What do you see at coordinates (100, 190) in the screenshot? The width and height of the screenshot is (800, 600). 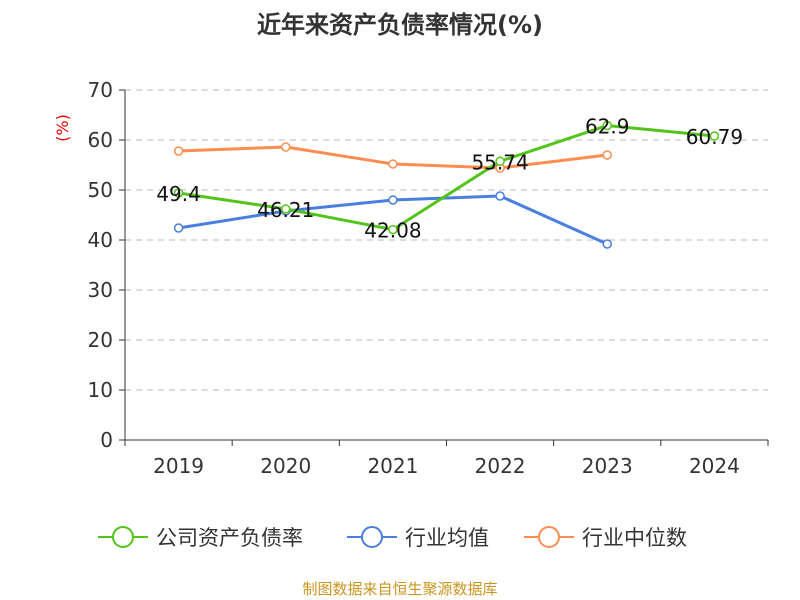 I see `y-tick-label: 50` at bounding box center [100, 190].